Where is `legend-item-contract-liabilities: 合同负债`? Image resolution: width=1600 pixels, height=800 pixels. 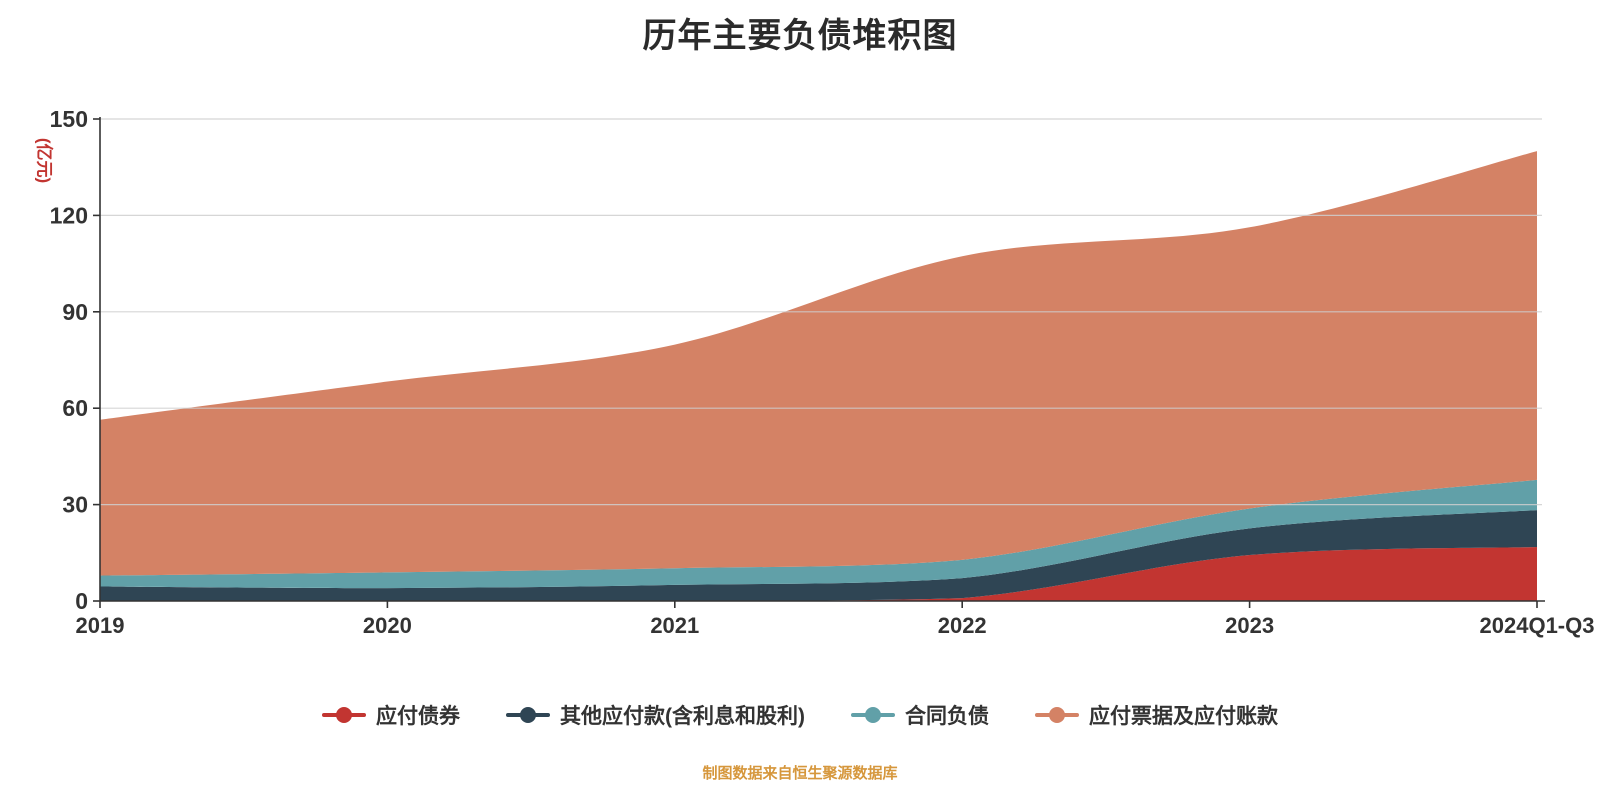
legend-item-contract-liabilities: 合同负债 is located at coordinates (920, 715).